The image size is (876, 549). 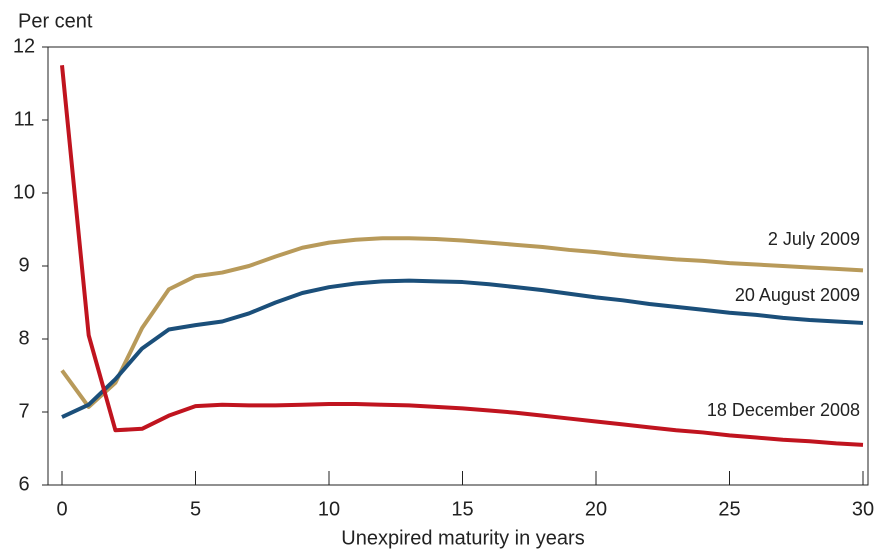 I want to click on x-tick-label: 15, so click(x=462, y=509).